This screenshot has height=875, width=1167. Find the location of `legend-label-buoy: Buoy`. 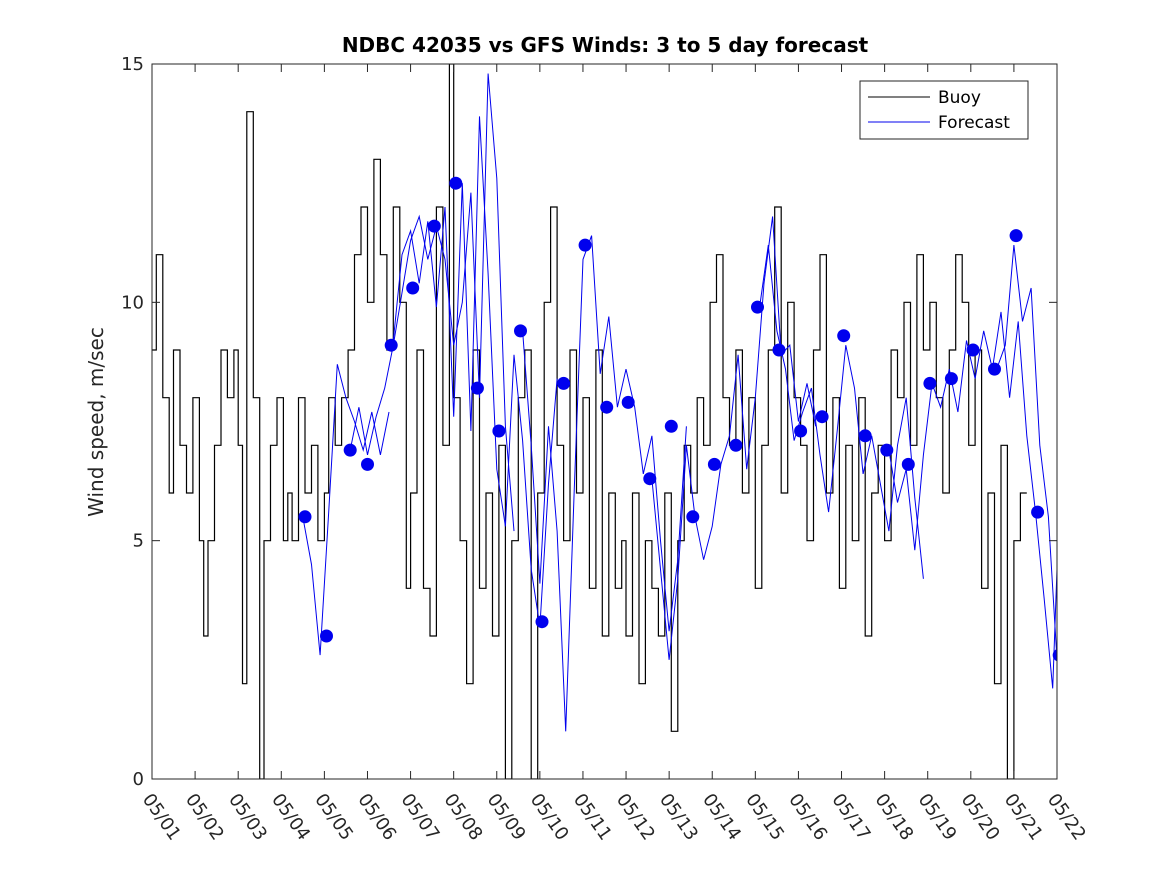

legend-label-buoy: Buoy is located at coordinates (959, 98).